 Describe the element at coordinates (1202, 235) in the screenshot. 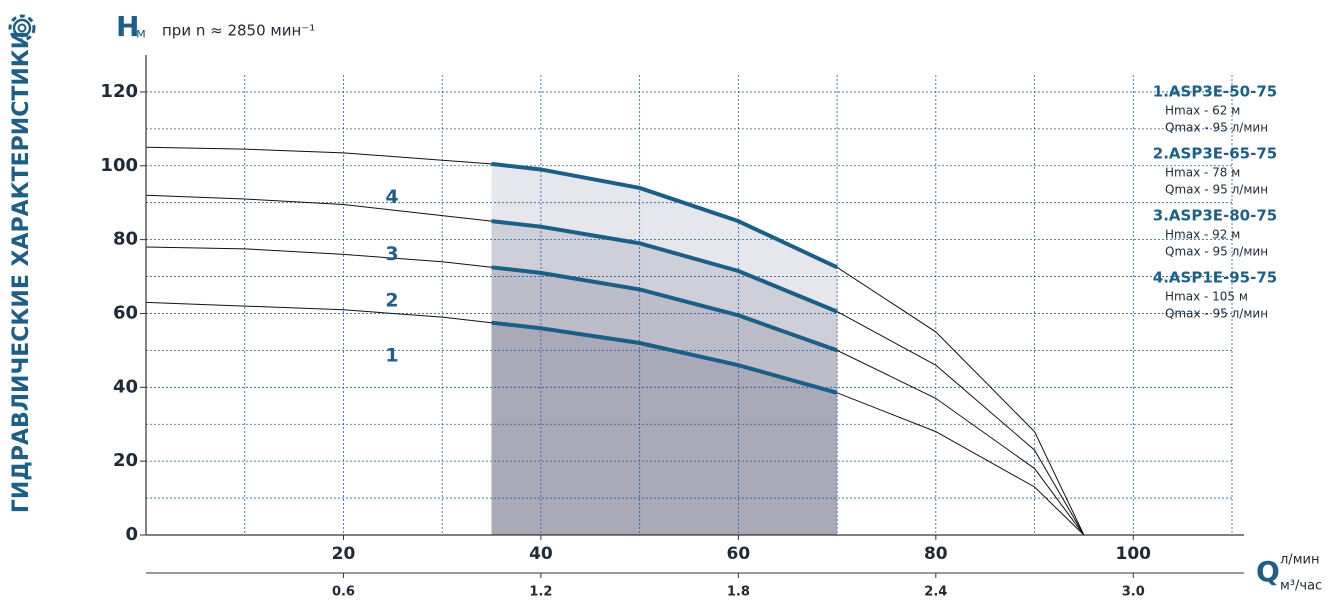

I see `legend-detail: Hmax - 92 м` at that location.